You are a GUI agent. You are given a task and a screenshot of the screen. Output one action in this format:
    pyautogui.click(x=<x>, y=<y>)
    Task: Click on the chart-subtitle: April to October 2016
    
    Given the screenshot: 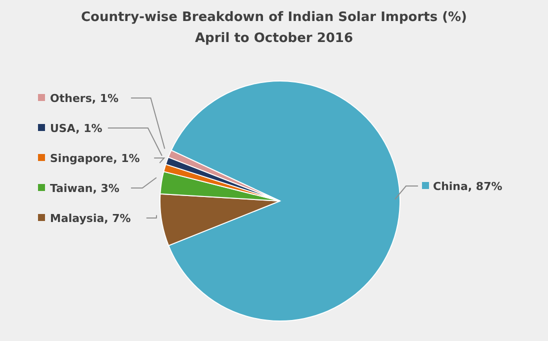 What is the action you would take?
    pyautogui.click(x=274, y=39)
    